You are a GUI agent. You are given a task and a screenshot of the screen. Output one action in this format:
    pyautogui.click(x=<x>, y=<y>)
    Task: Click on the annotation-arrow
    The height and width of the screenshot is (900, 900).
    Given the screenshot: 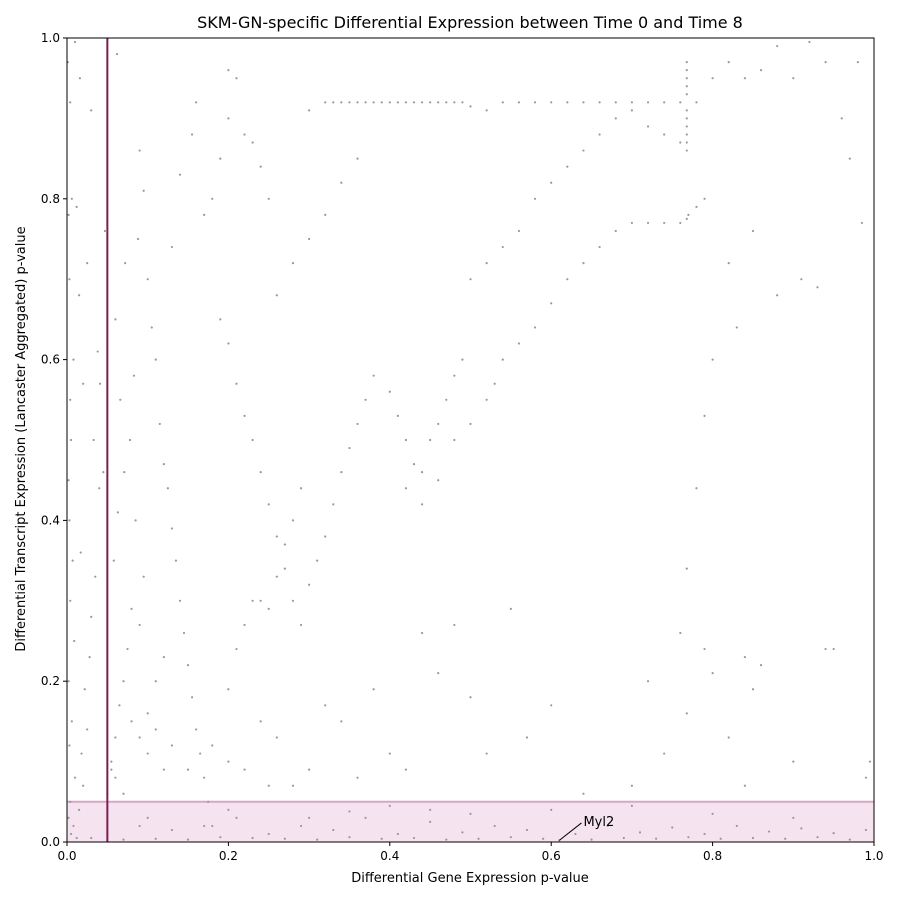 What is the action you would take?
    pyautogui.click(x=570, y=831)
    